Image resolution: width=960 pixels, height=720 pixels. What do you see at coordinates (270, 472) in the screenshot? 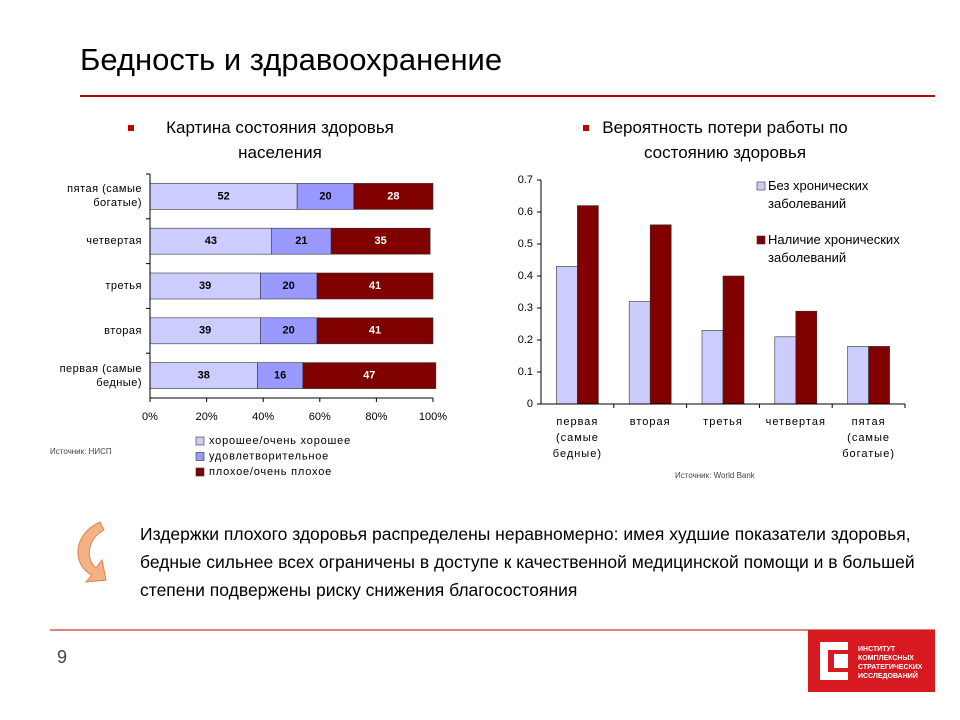
I see `legend-label: плохое/очень плохое` at bounding box center [270, 472].